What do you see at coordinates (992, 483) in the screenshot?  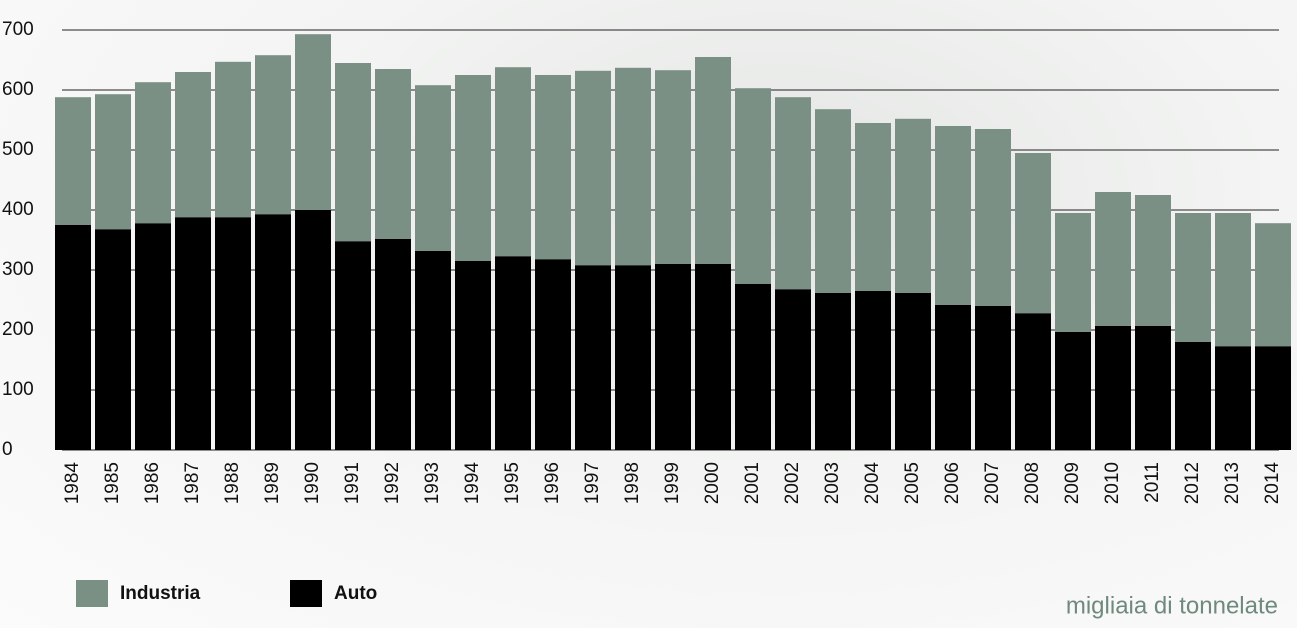 I see `x-tick-label: 2007` at bounding box center [992, 483].